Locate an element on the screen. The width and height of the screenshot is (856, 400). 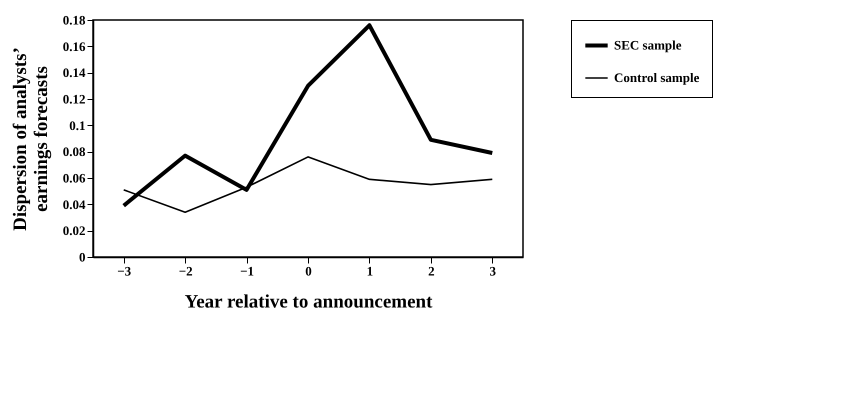
y-tick-label: 0.02 is located at coordinates (74, 230).